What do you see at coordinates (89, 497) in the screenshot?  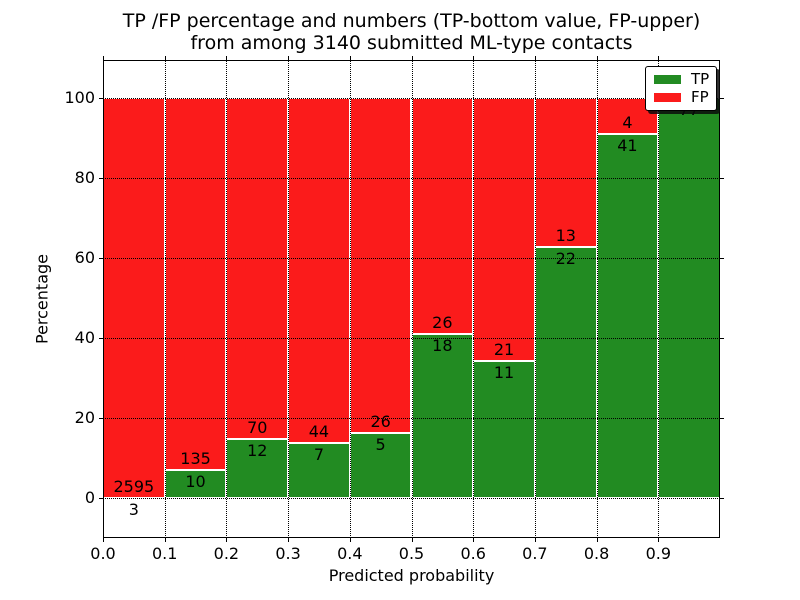 I see `y-tick-label: 0` at bounding box center [89, 497].